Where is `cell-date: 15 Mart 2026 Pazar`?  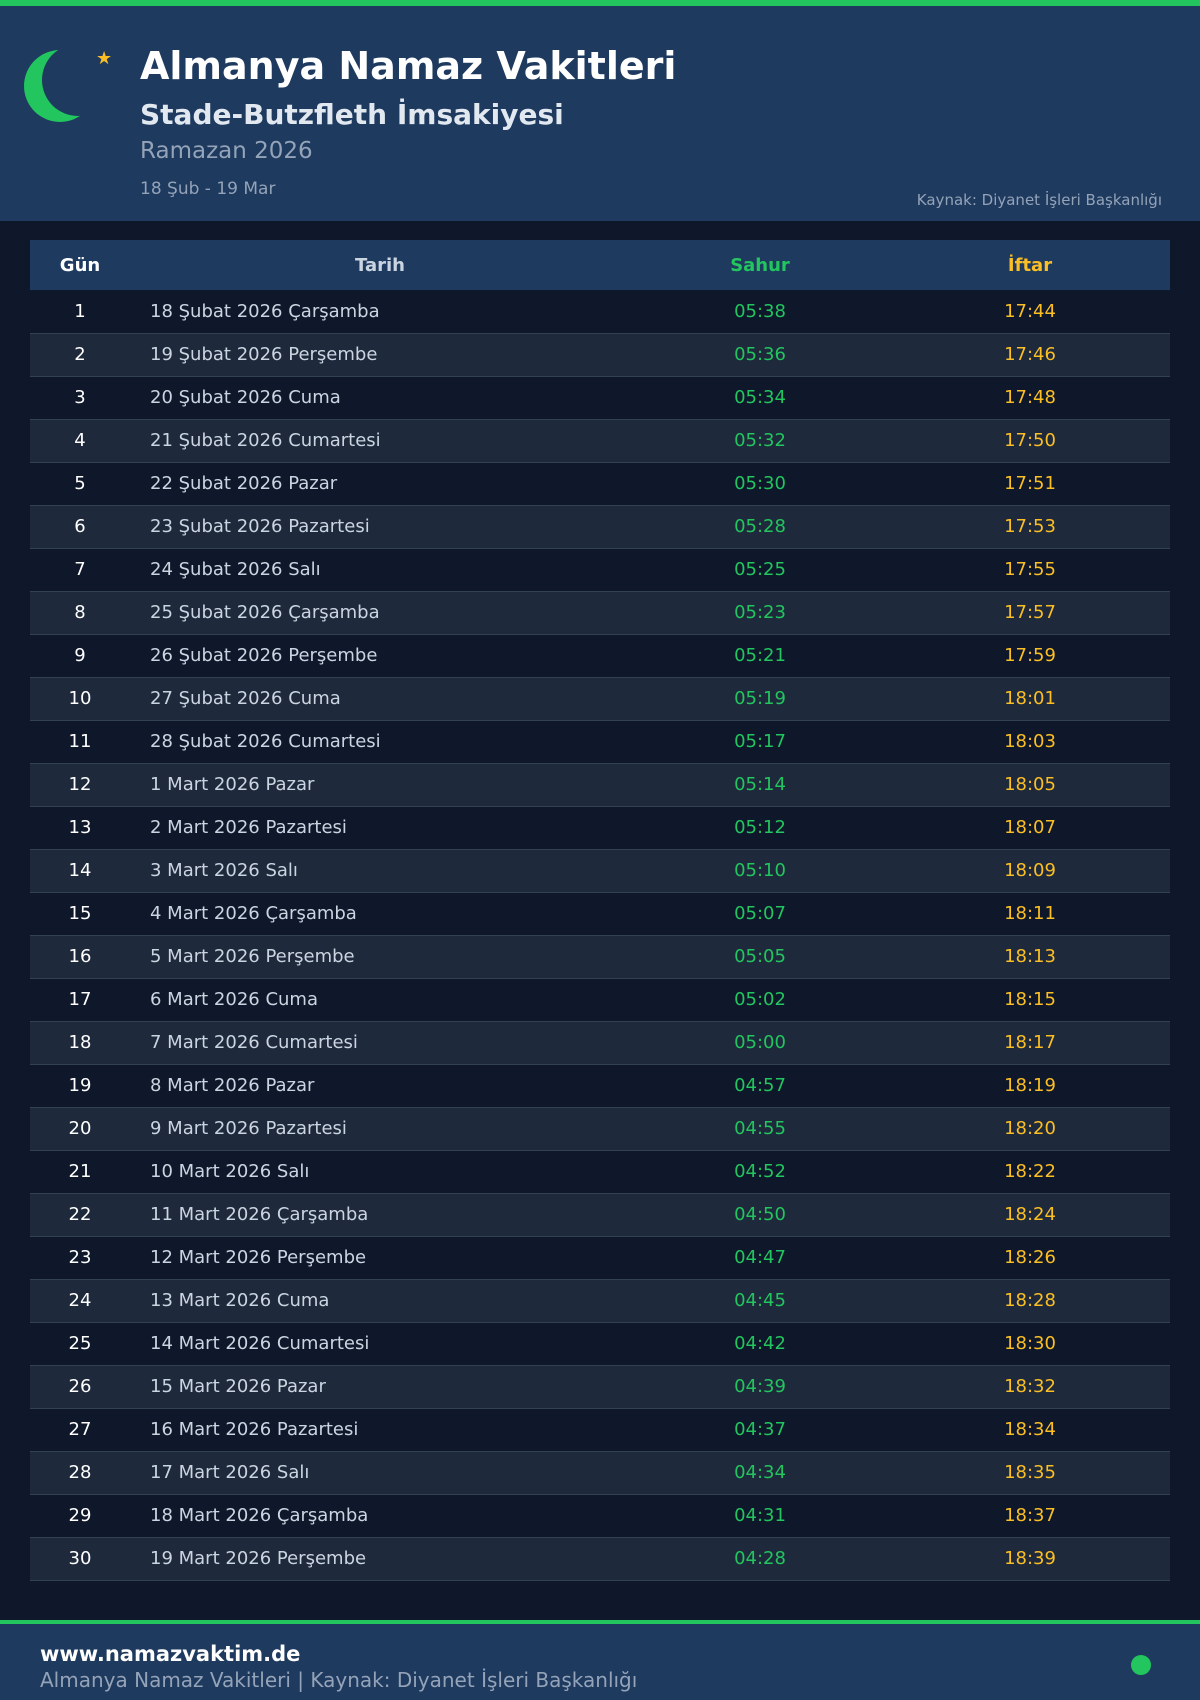
cell-date: 15 Mart 2026 Pazar is located at coordinates (380, 1387).